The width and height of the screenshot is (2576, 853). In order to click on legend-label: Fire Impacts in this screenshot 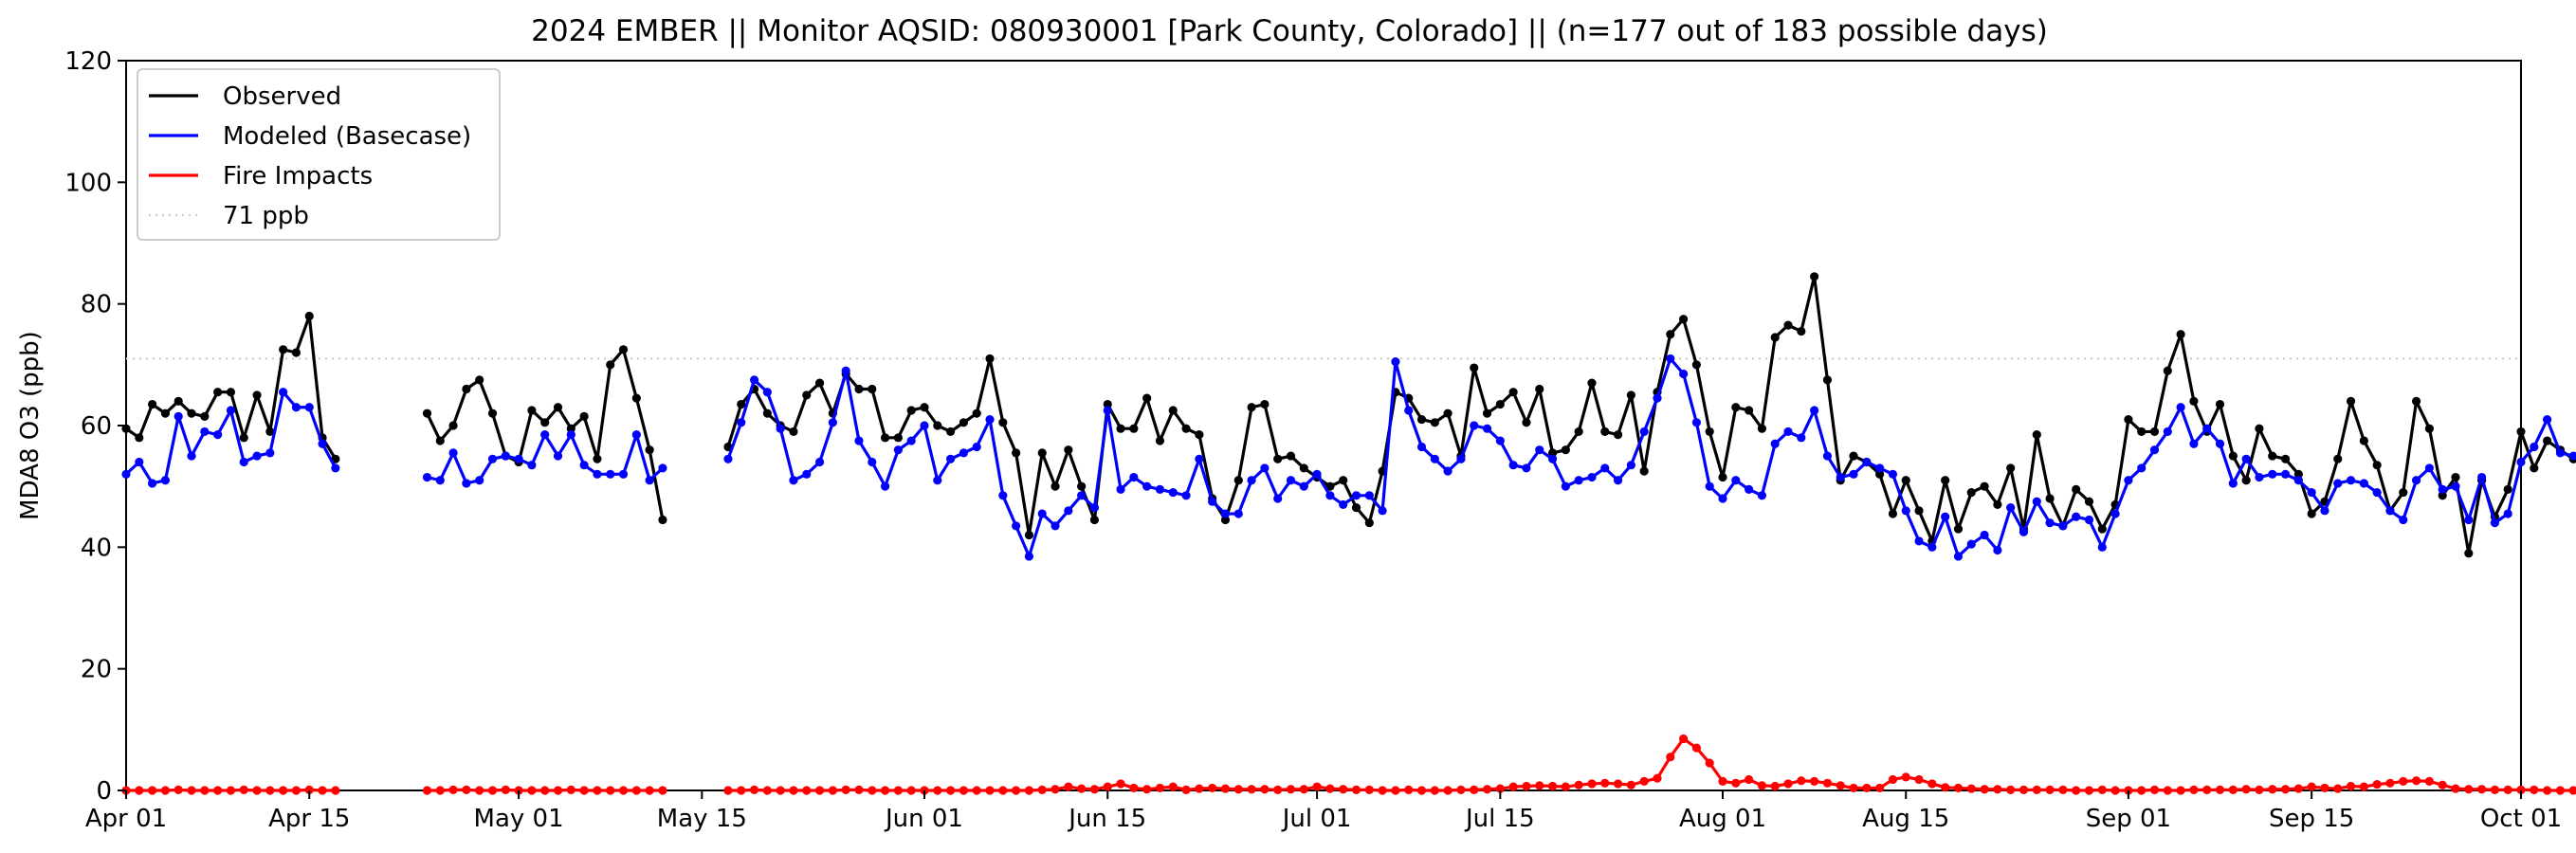, I will do `click(298, 176)`.